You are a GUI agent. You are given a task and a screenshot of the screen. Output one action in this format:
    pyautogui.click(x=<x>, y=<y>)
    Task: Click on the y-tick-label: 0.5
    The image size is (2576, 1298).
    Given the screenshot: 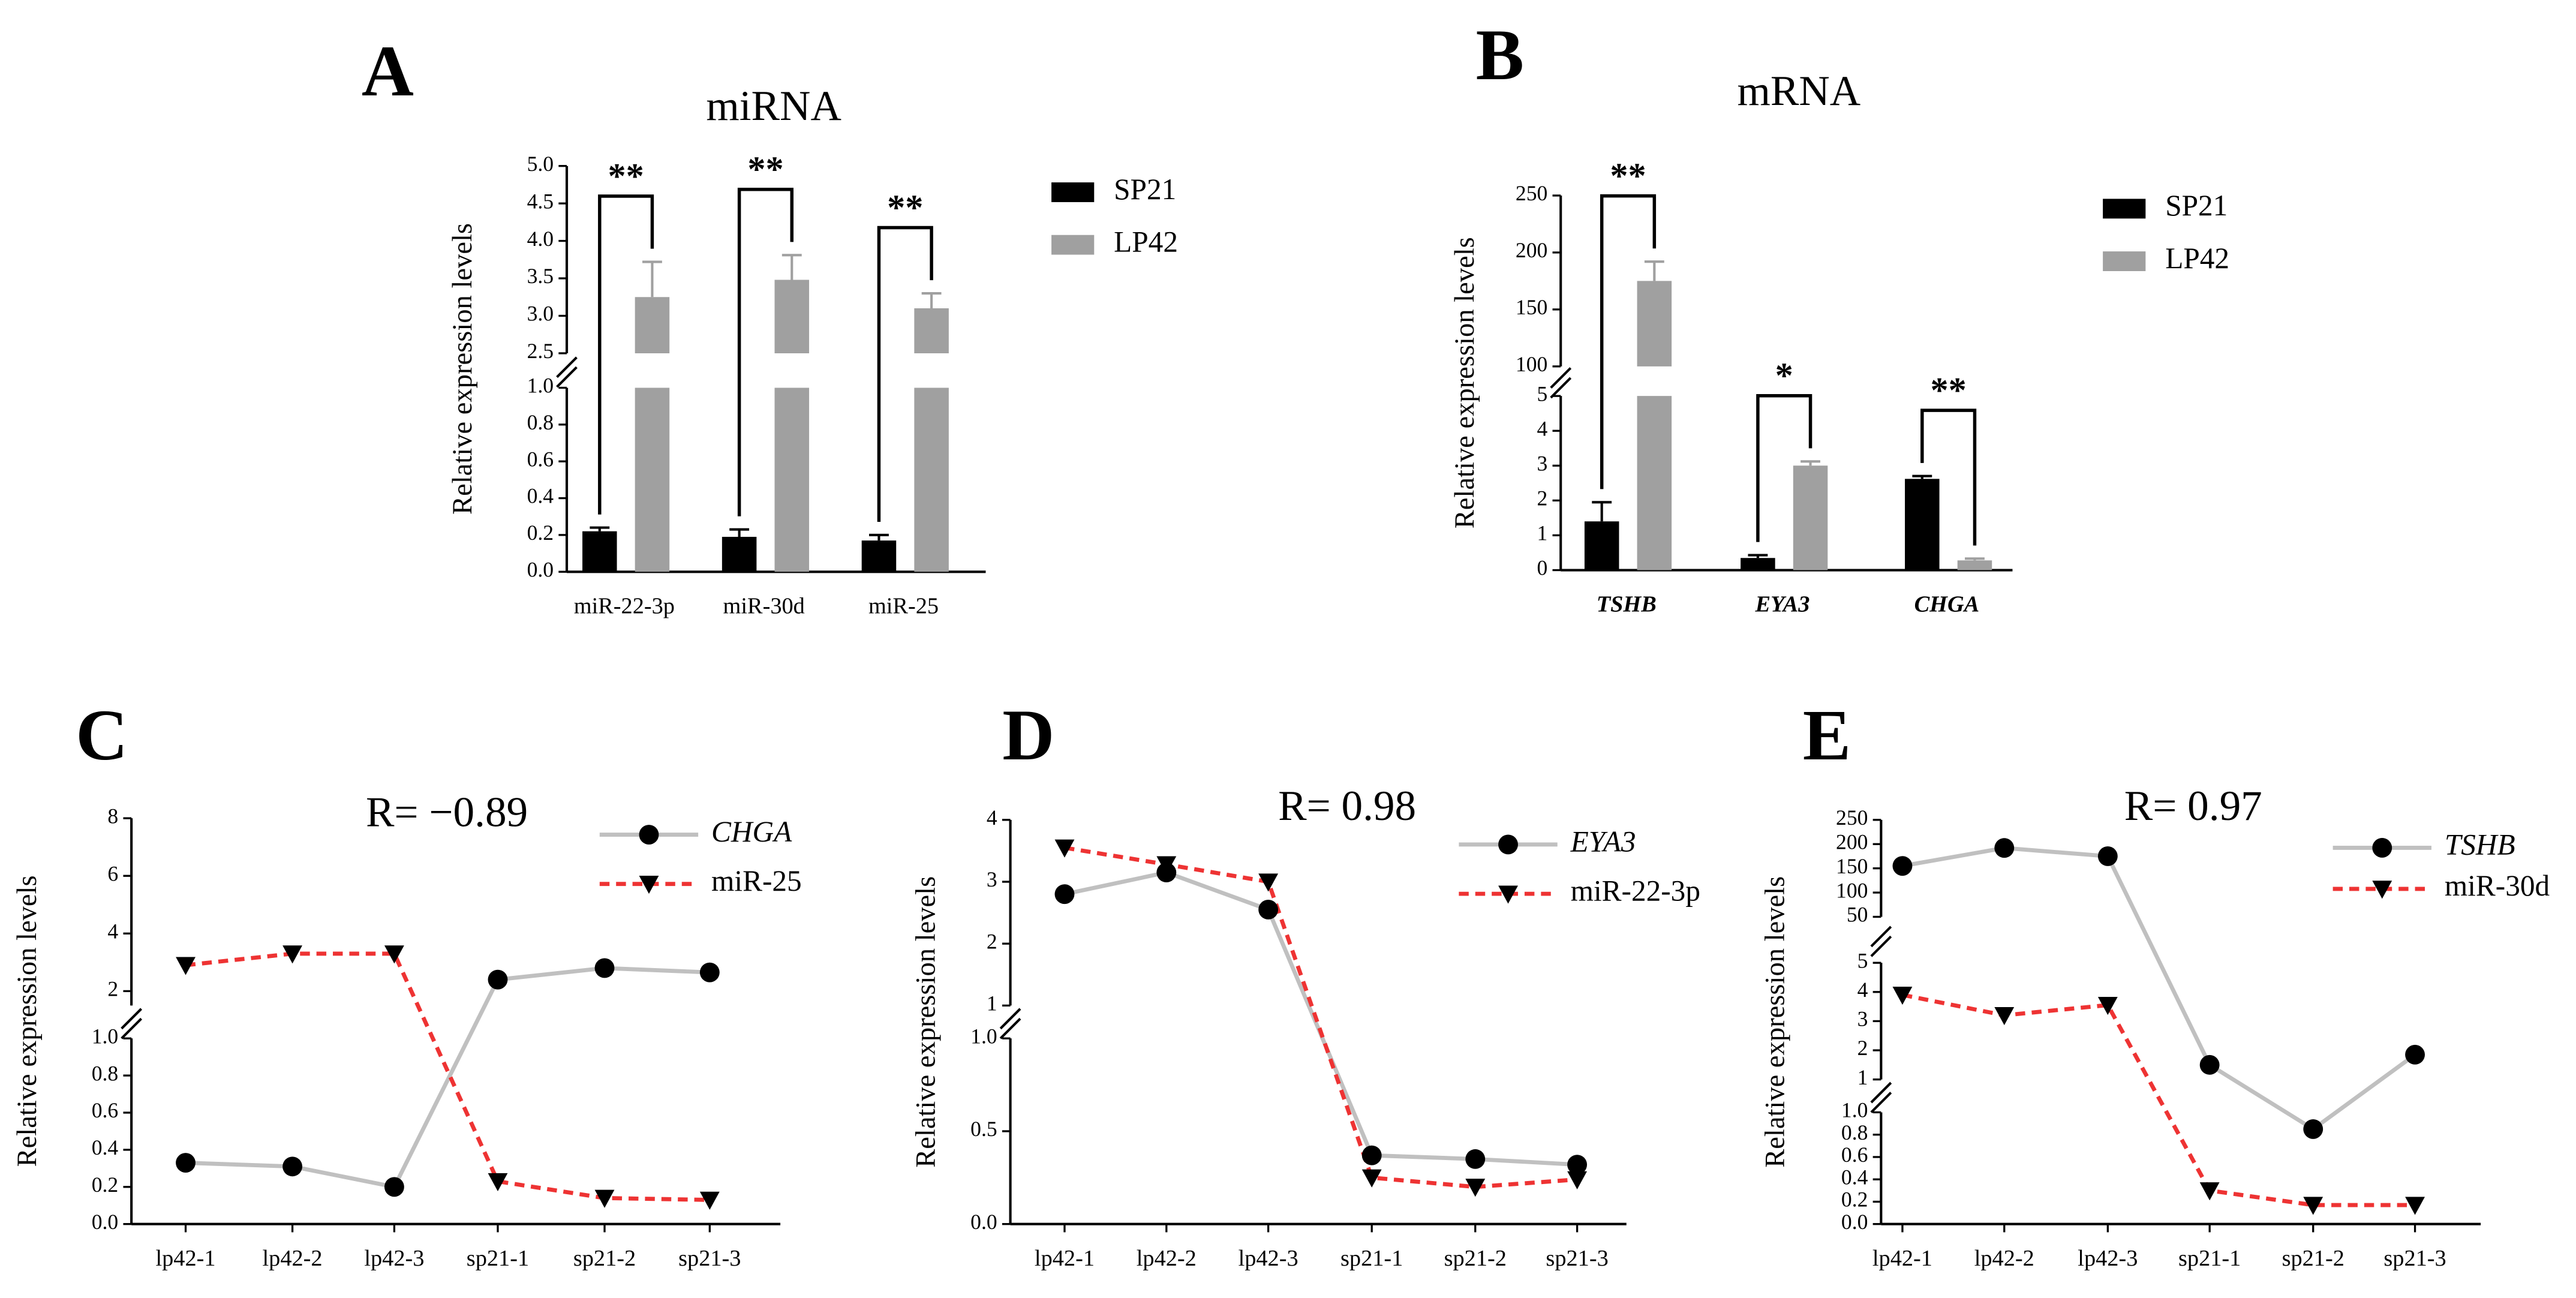 What is the action you would take?
    pyautogui.click(x=984, y=1129)
    